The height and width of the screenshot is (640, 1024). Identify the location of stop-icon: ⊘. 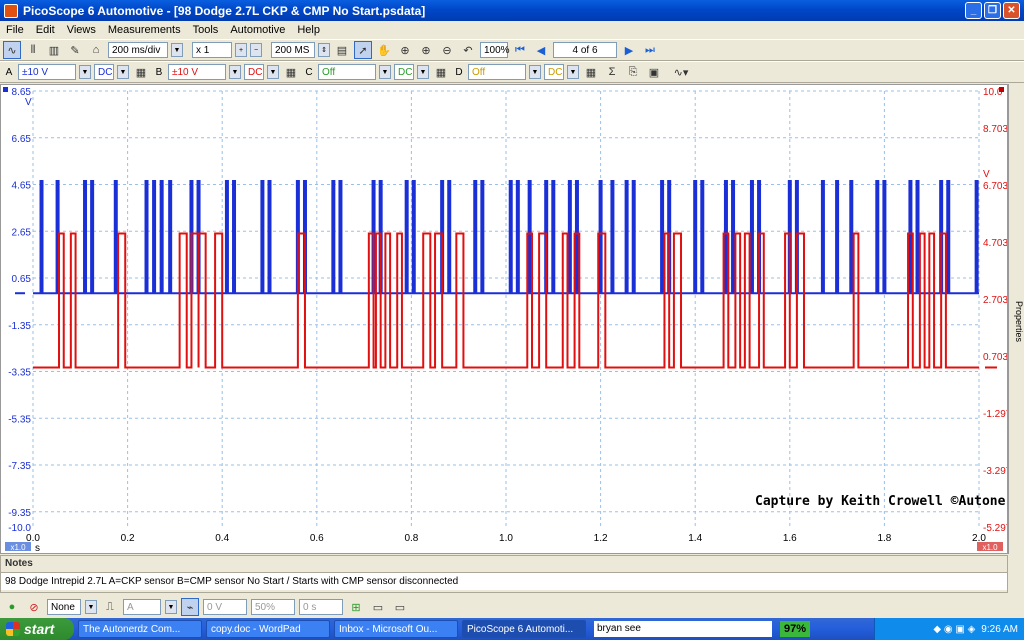
(34, 607).